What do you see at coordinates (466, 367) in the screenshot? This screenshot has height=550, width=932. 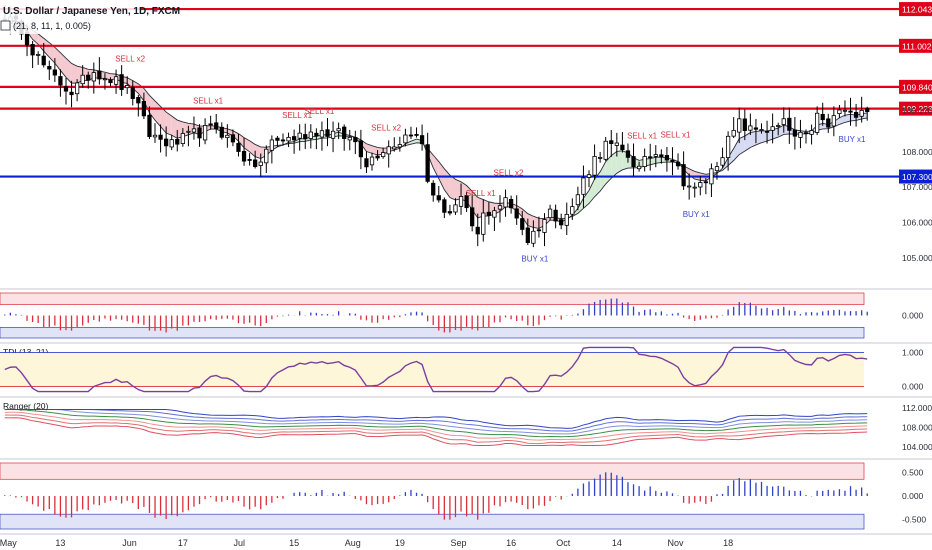 I see `panel-tdi: TDI (13, 21)` at bounding box center [466, 367].